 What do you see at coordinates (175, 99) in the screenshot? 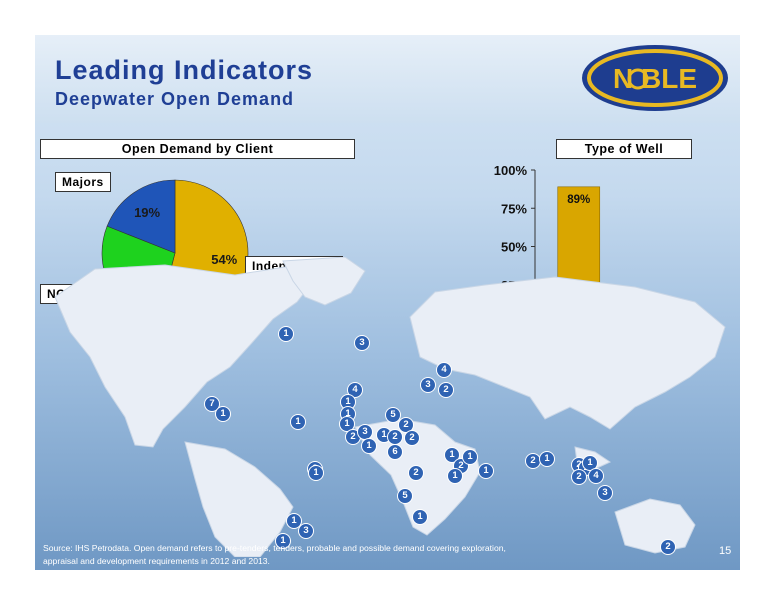
I see `page-subtitle: Deepwater Open Demand` at bounding box center [175, 99].